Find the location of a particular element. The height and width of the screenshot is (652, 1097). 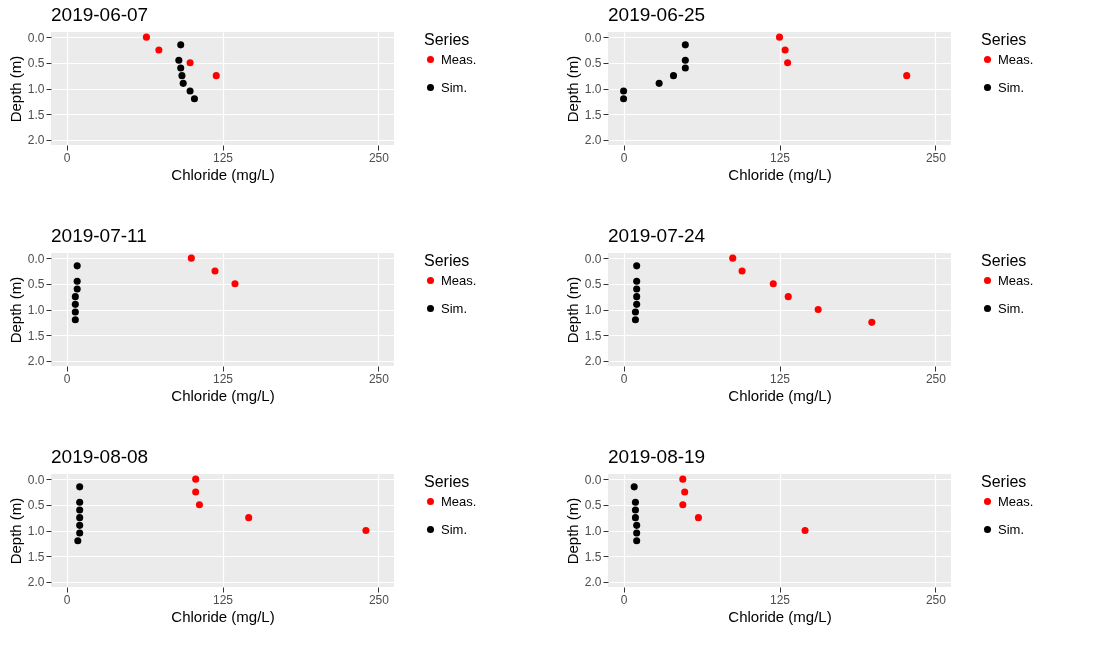

chart-title: 2019-07-24 is located at coordinates (657, 236).